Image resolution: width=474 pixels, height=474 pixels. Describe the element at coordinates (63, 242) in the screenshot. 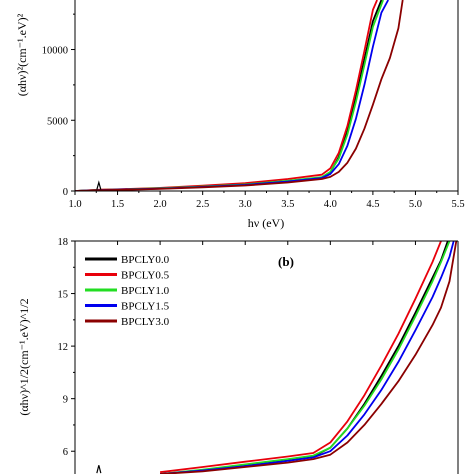

I see `panel-b-y-tick-label: 18` at that location.